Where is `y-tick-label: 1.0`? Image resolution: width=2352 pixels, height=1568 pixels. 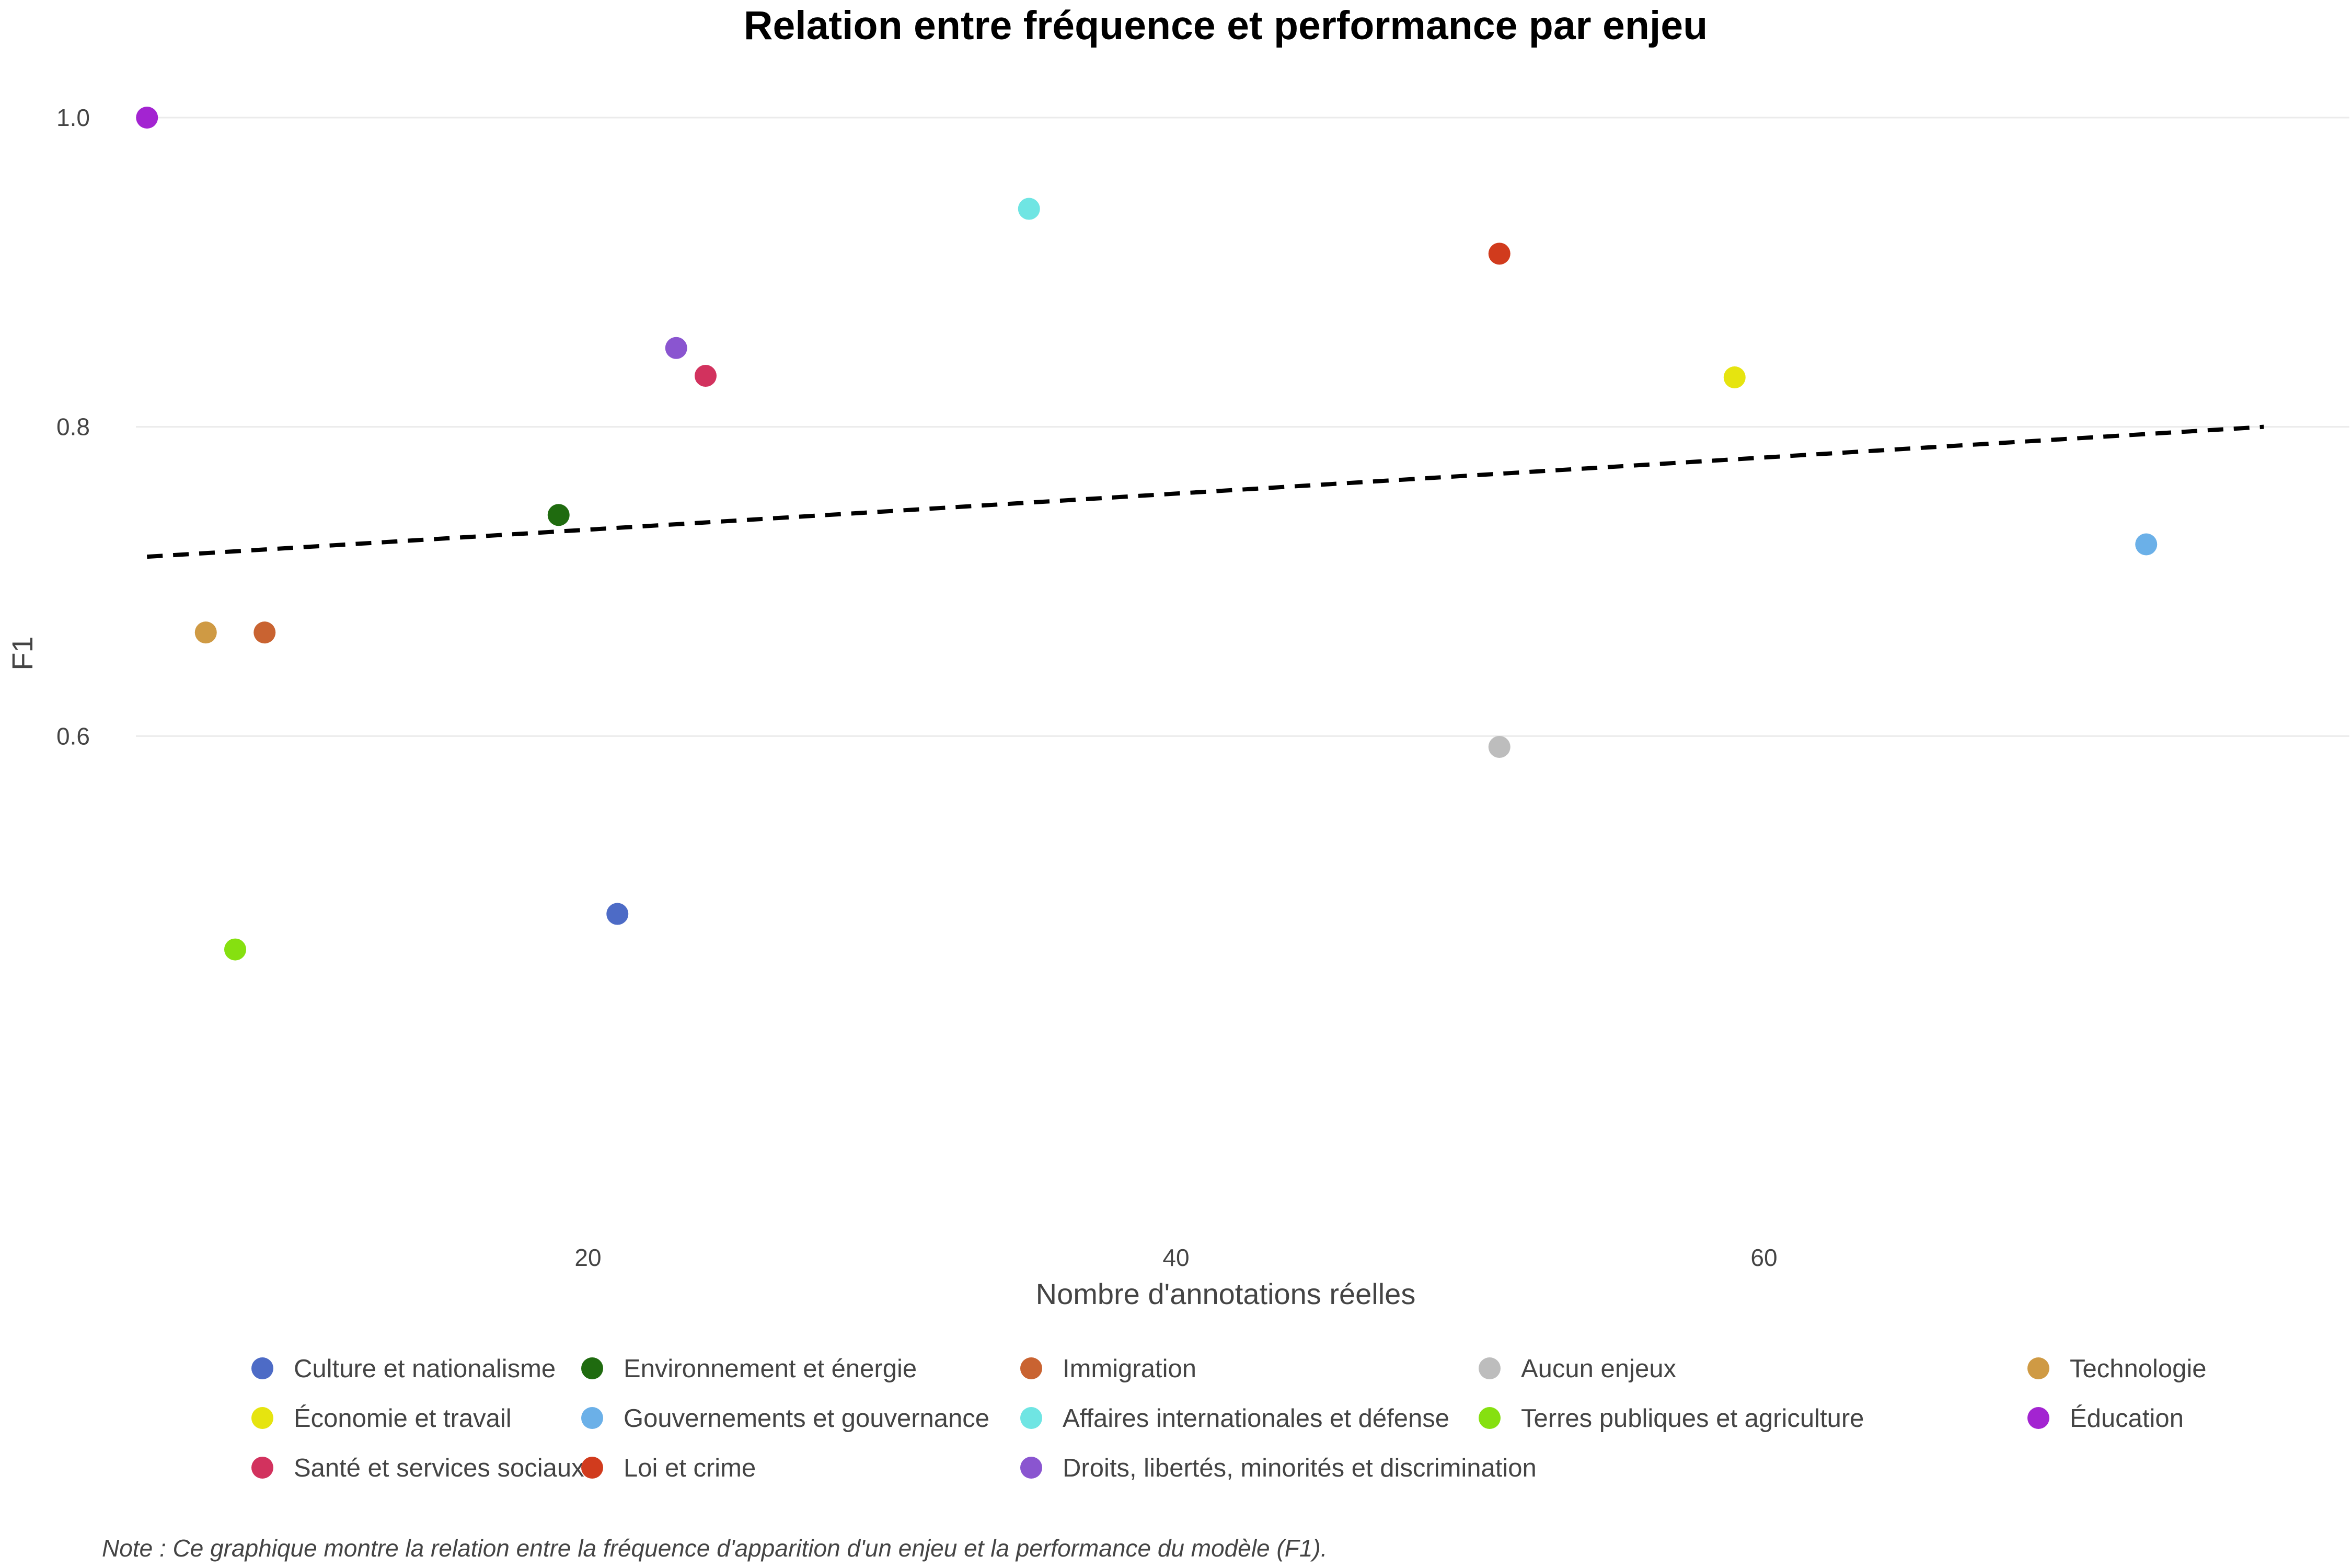
y-tick-label: 1.0 is located at coordinates (73, 117).